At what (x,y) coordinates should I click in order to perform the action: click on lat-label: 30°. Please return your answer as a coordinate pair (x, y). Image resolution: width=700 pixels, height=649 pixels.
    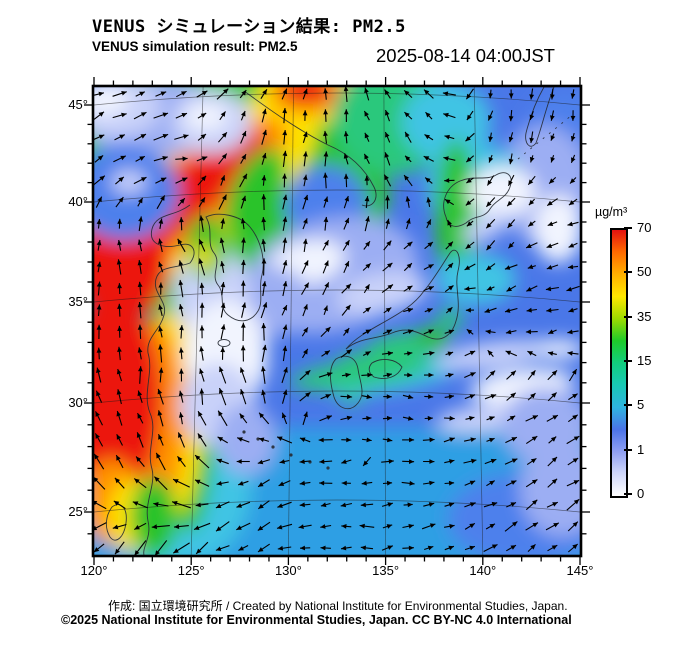
    Looking at the image, I should click on (78, 402).